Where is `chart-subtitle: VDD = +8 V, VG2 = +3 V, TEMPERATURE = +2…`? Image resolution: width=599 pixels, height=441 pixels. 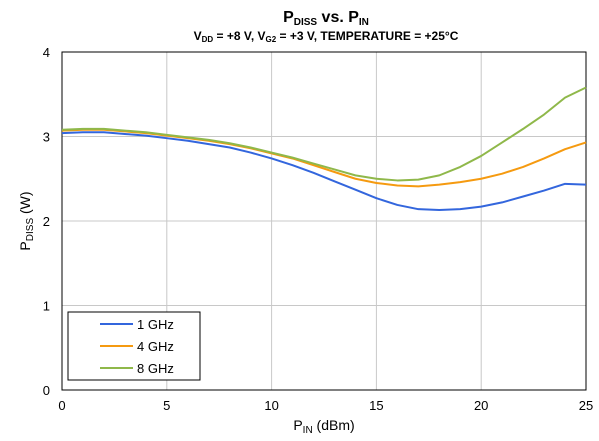 chart-subtitle: VDD = +8 V, VG2 = +3 V, TEMPERATURE = +2… is located at coordinates (326, 36).